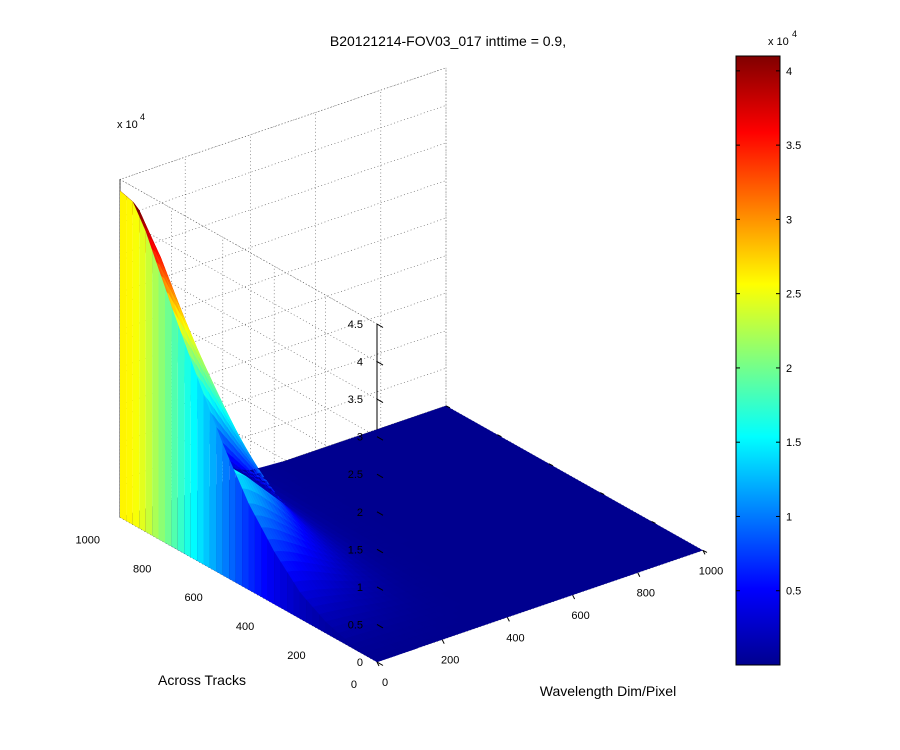 The image size is (900, 750). Describe the element at coordinates (127, 125) in the screenshot. I see `z-exponent-base: x 10` at that location.